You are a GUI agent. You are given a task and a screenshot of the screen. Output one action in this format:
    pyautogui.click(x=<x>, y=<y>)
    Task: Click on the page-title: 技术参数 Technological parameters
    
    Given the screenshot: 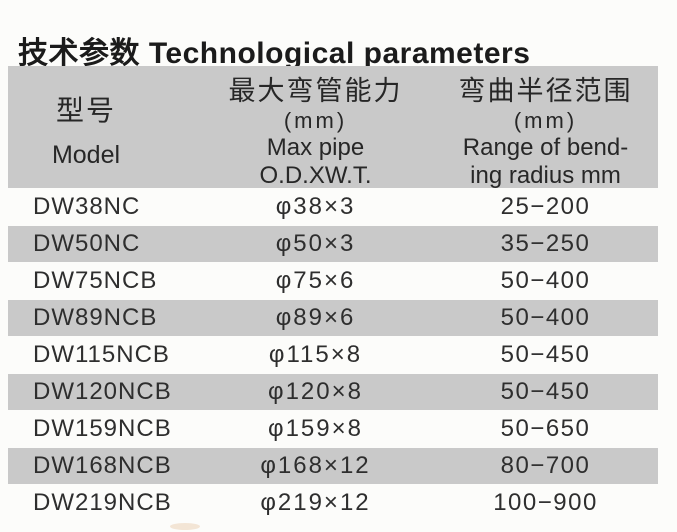 What is the action you would take?
    pyautogui.click(x=274, y=54)
    